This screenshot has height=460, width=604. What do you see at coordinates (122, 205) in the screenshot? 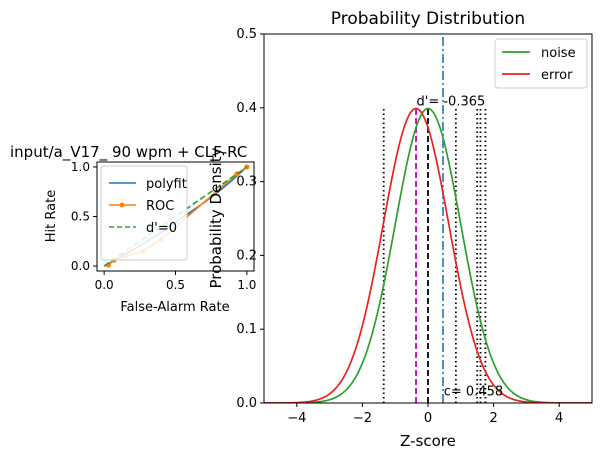
I see `roc-legend-marker-roc` at bounding box center [122, 205].